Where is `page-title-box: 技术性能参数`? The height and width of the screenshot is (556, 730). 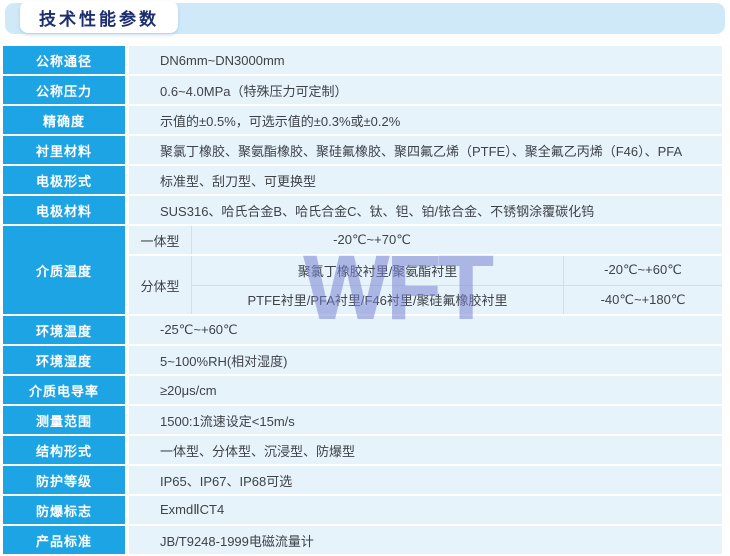
page-title-box: 技术性能参数 is located at coordinates (99, 17).